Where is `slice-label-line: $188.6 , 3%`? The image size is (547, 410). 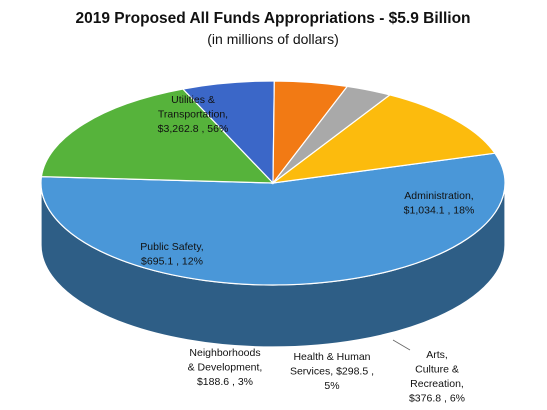 slice-label-line: $188.6 , 3% is located at coordinates (225, 382).